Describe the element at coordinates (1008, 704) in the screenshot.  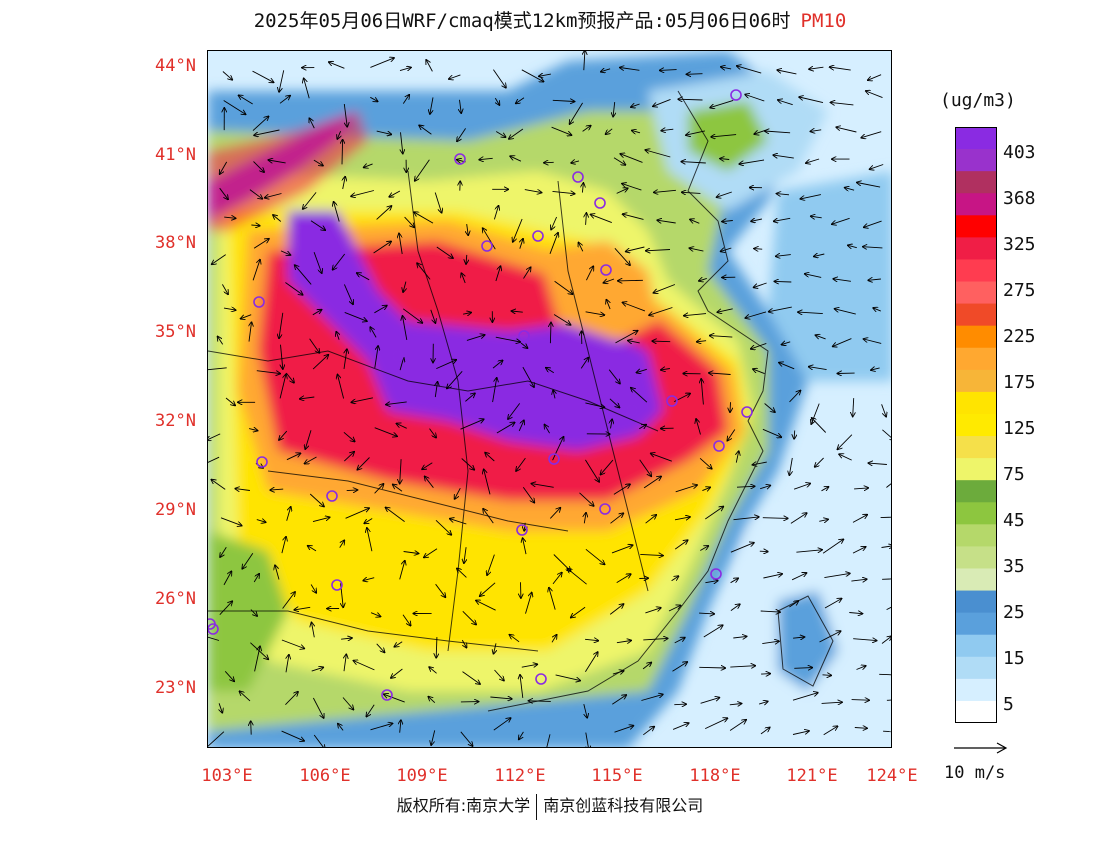
I see `colorbar-tick-label: 5` at that location.